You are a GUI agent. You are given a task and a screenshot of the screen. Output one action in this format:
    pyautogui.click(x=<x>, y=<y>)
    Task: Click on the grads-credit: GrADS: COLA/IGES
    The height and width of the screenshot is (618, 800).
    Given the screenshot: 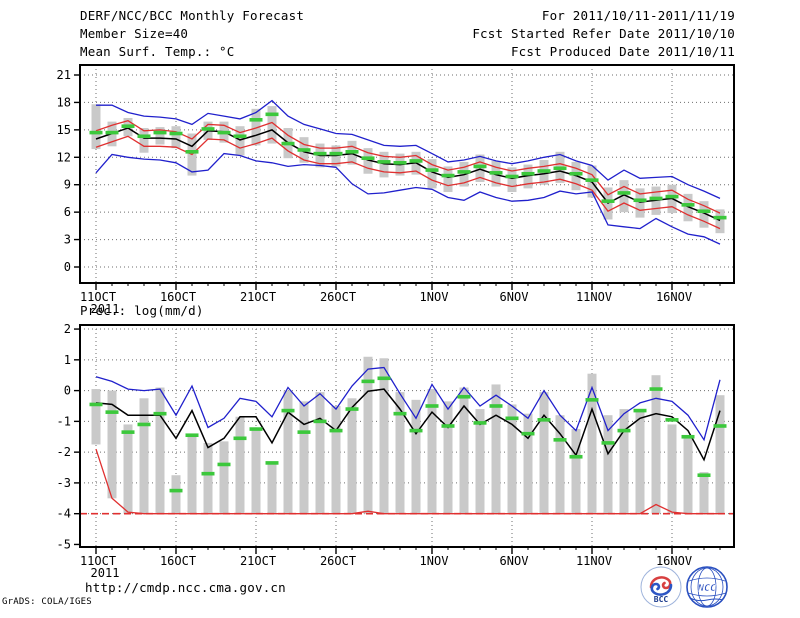 What is the action you would take?
    pyautogui.click(x=47, y=602)
    